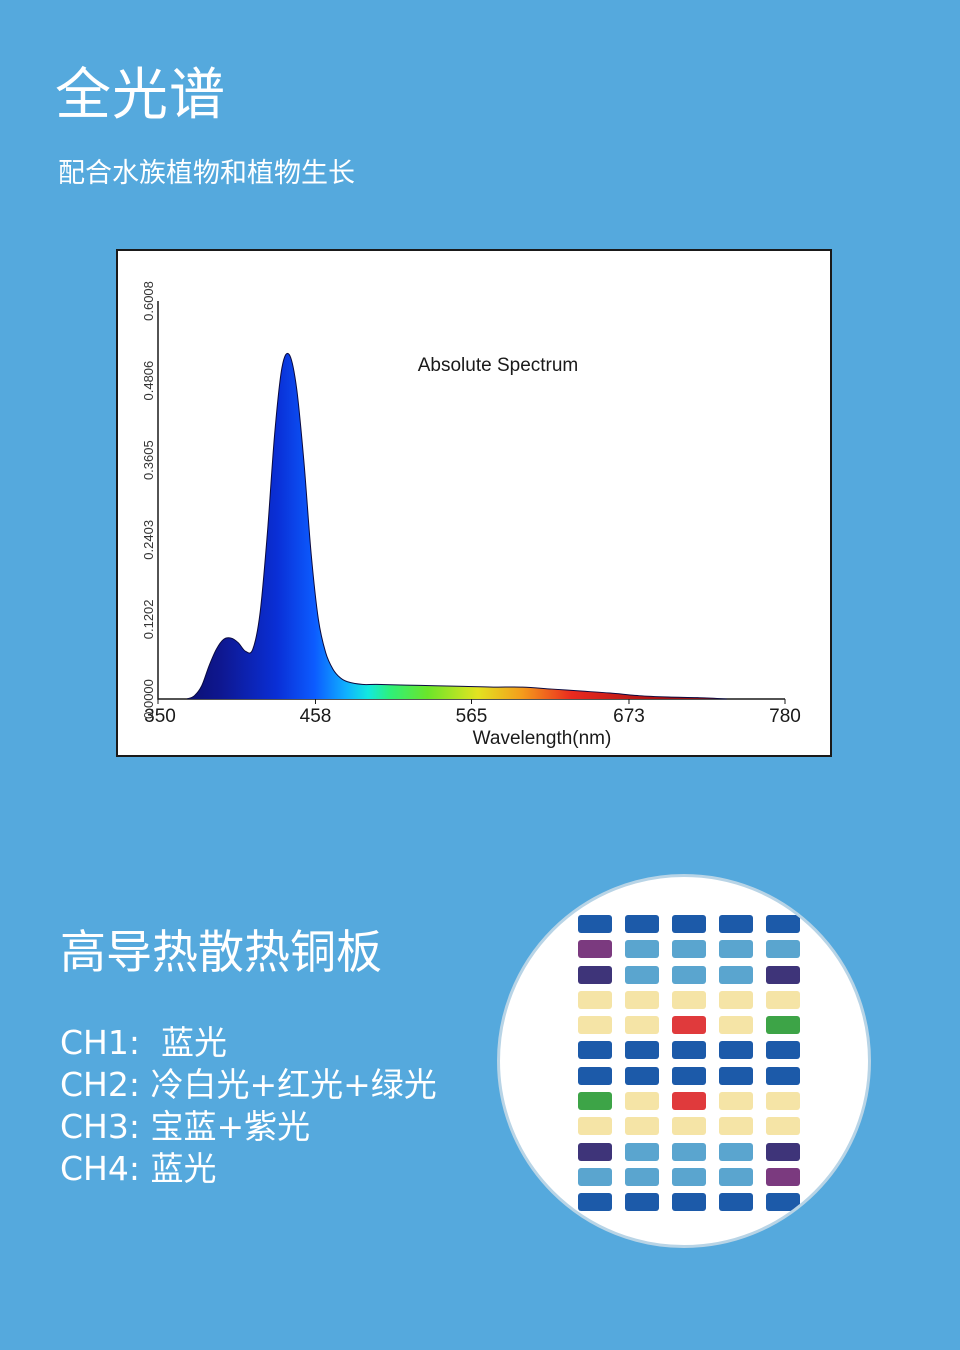 This screenshot has height=1350, width=960. Describe the element at coordinates (148, 699) in the screenshot. I see `y-tick-label: 0.0000` at that location.